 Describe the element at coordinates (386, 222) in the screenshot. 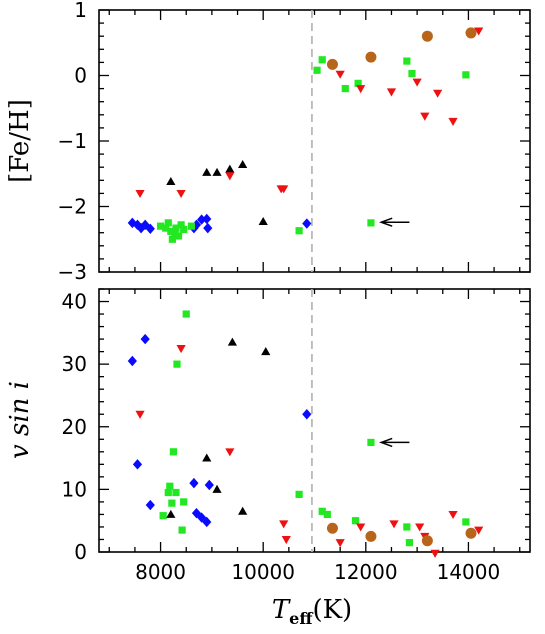

I see `top-arrow-head` at that location.